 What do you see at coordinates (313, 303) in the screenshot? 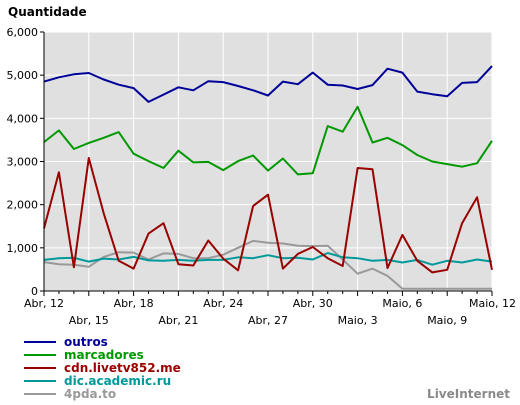
I see `x-tick-label: Abr, 30` at bounding box center [313, 303].